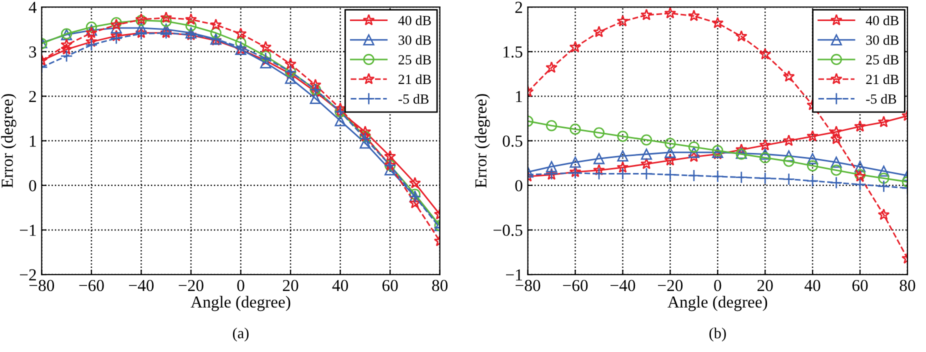  I want to click on text: (a), so click(240, 335).